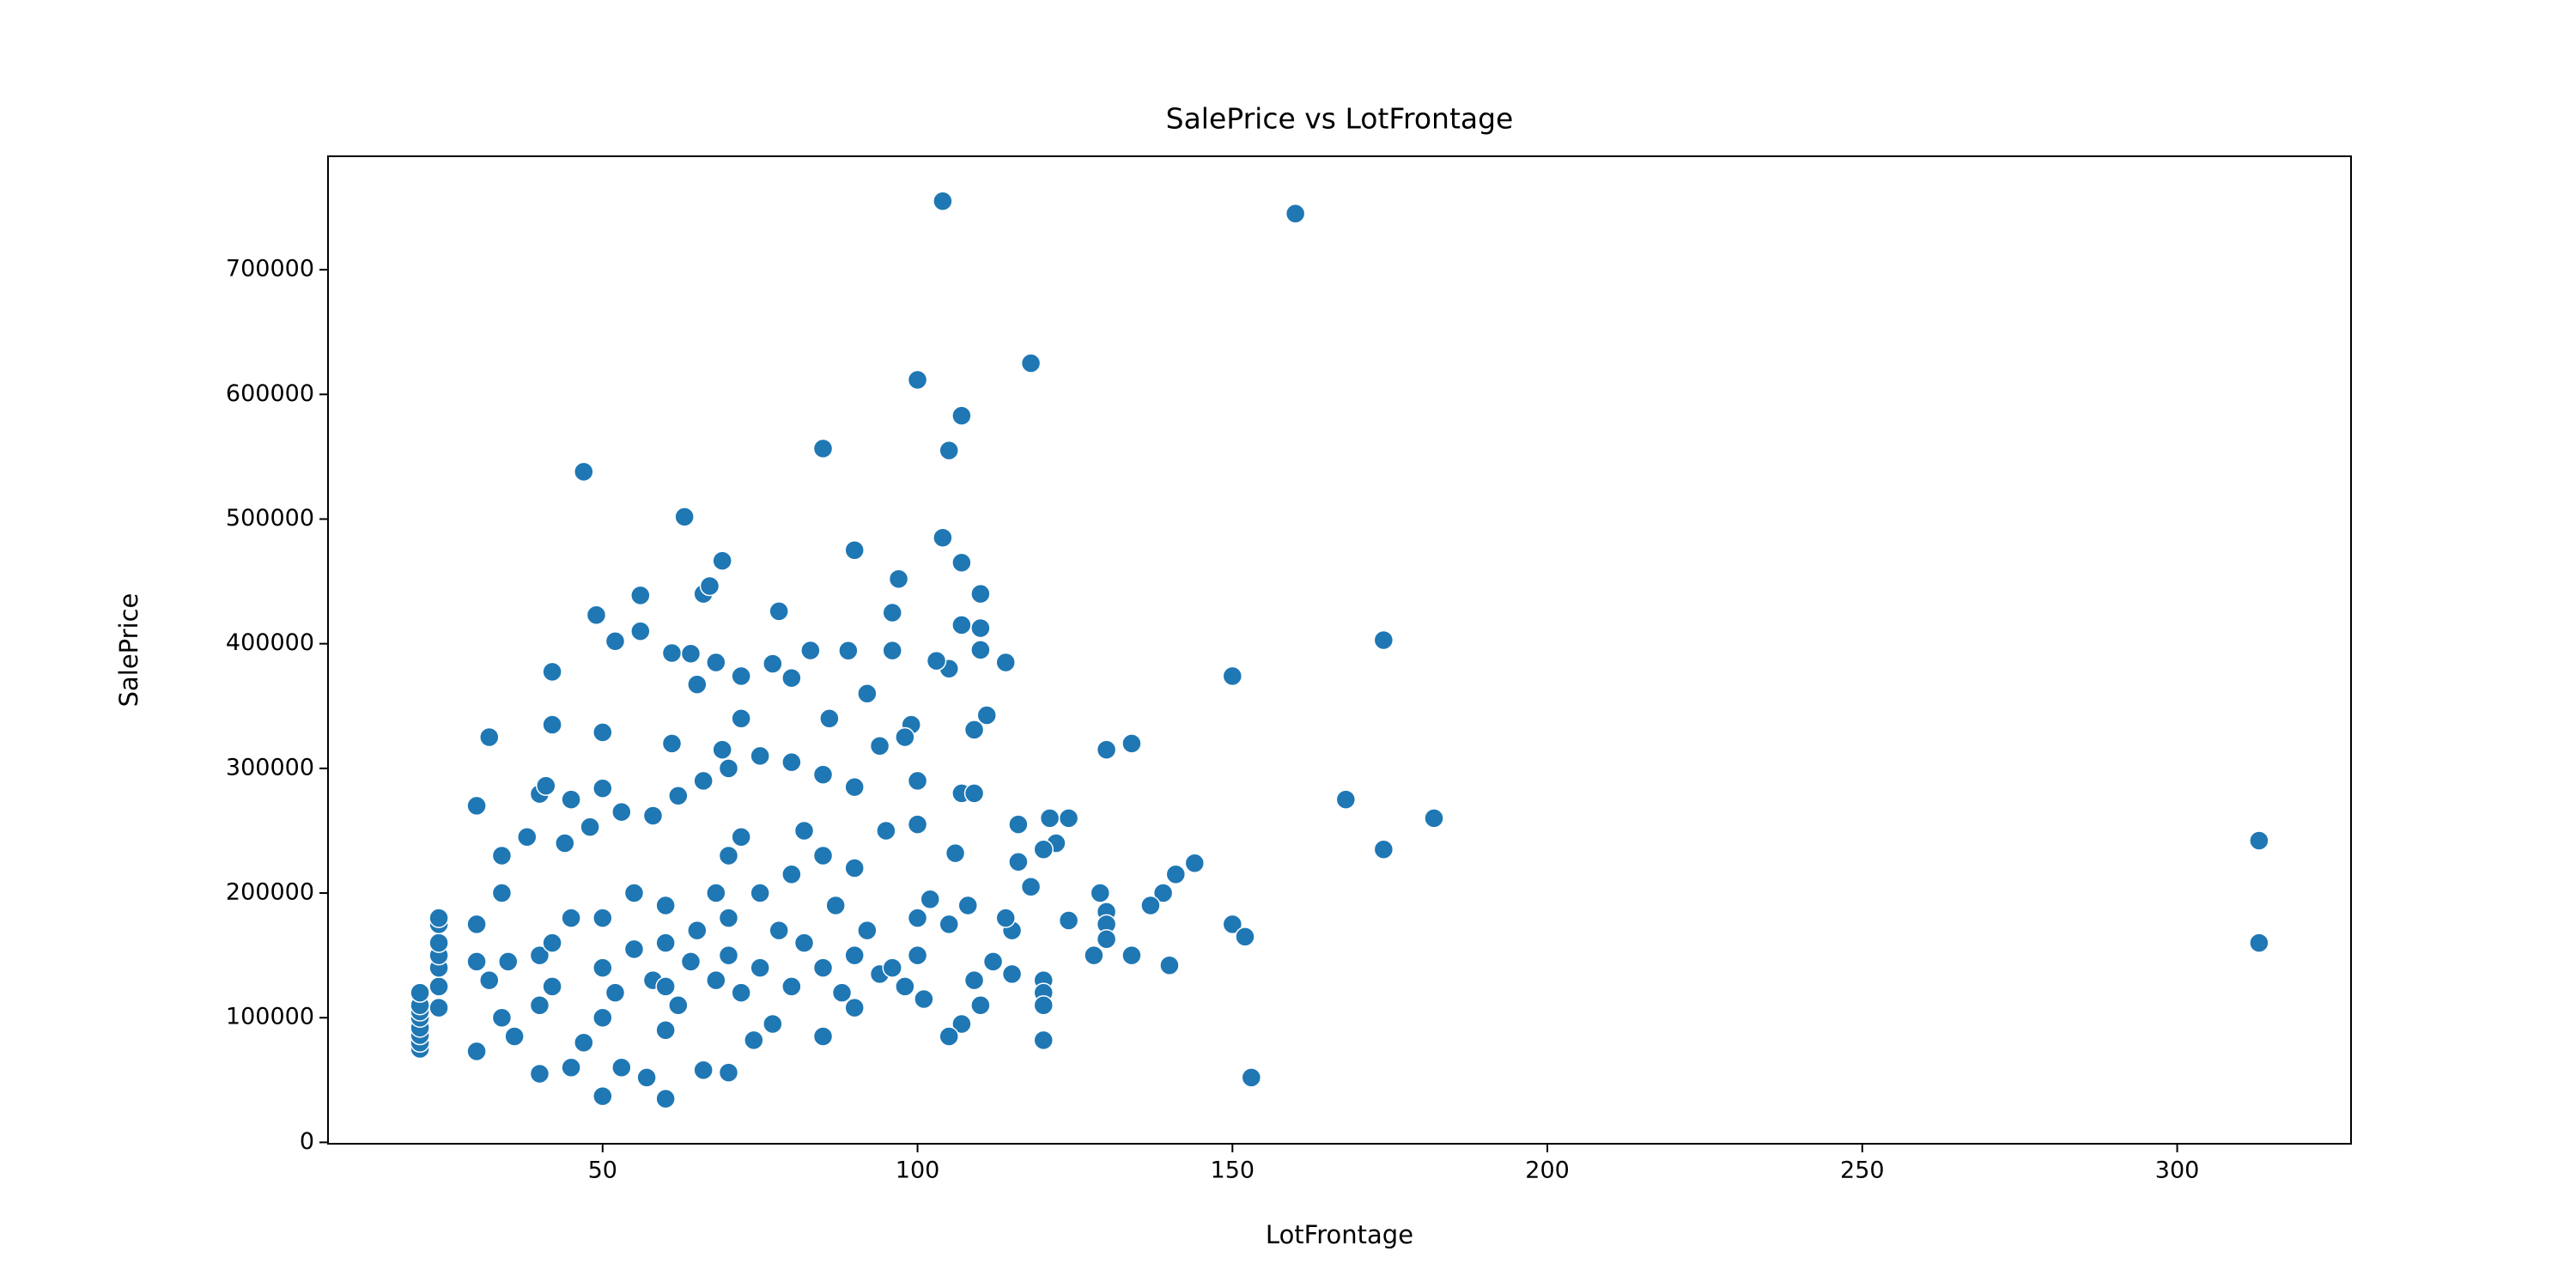  Describe the element at coordinates (270, 393) in the screenshot. I see `y-tick-label: 600000` at that location.